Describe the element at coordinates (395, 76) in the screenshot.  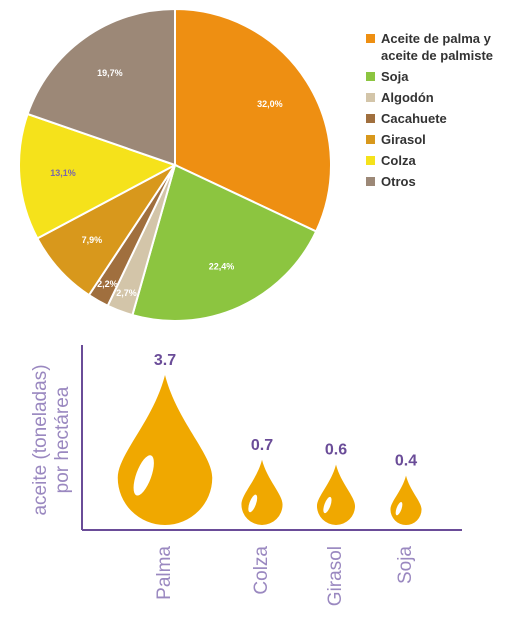
I see `legend-label: Soja` at that location.